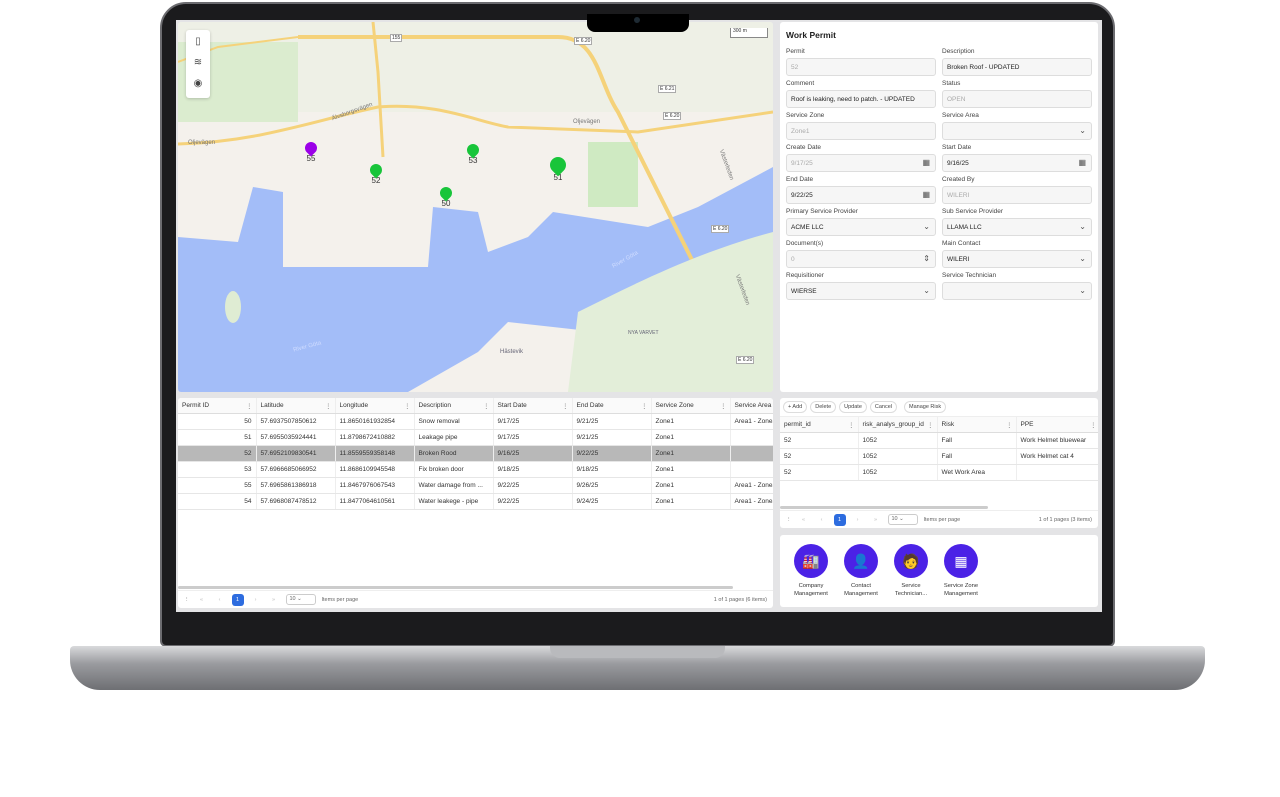 The width and height of the screenshot is (1280, 797). I want to click on map-marker: 52, so click(376, 173).